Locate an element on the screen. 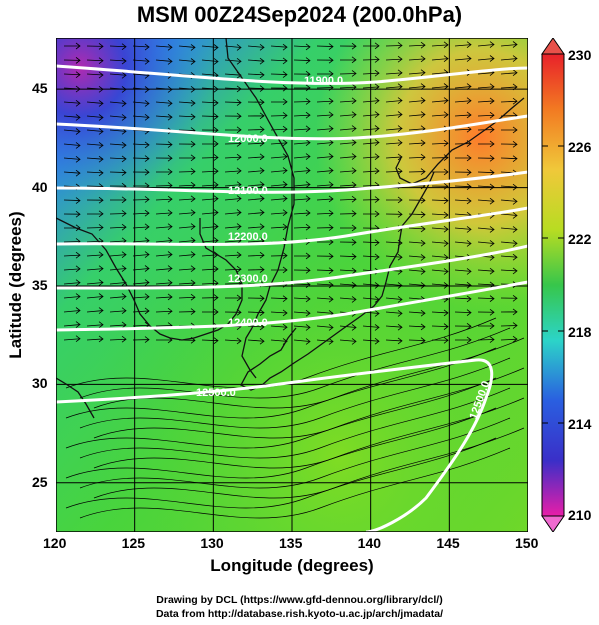  y-tick-label: 25 is located at coordinates (40, 481).